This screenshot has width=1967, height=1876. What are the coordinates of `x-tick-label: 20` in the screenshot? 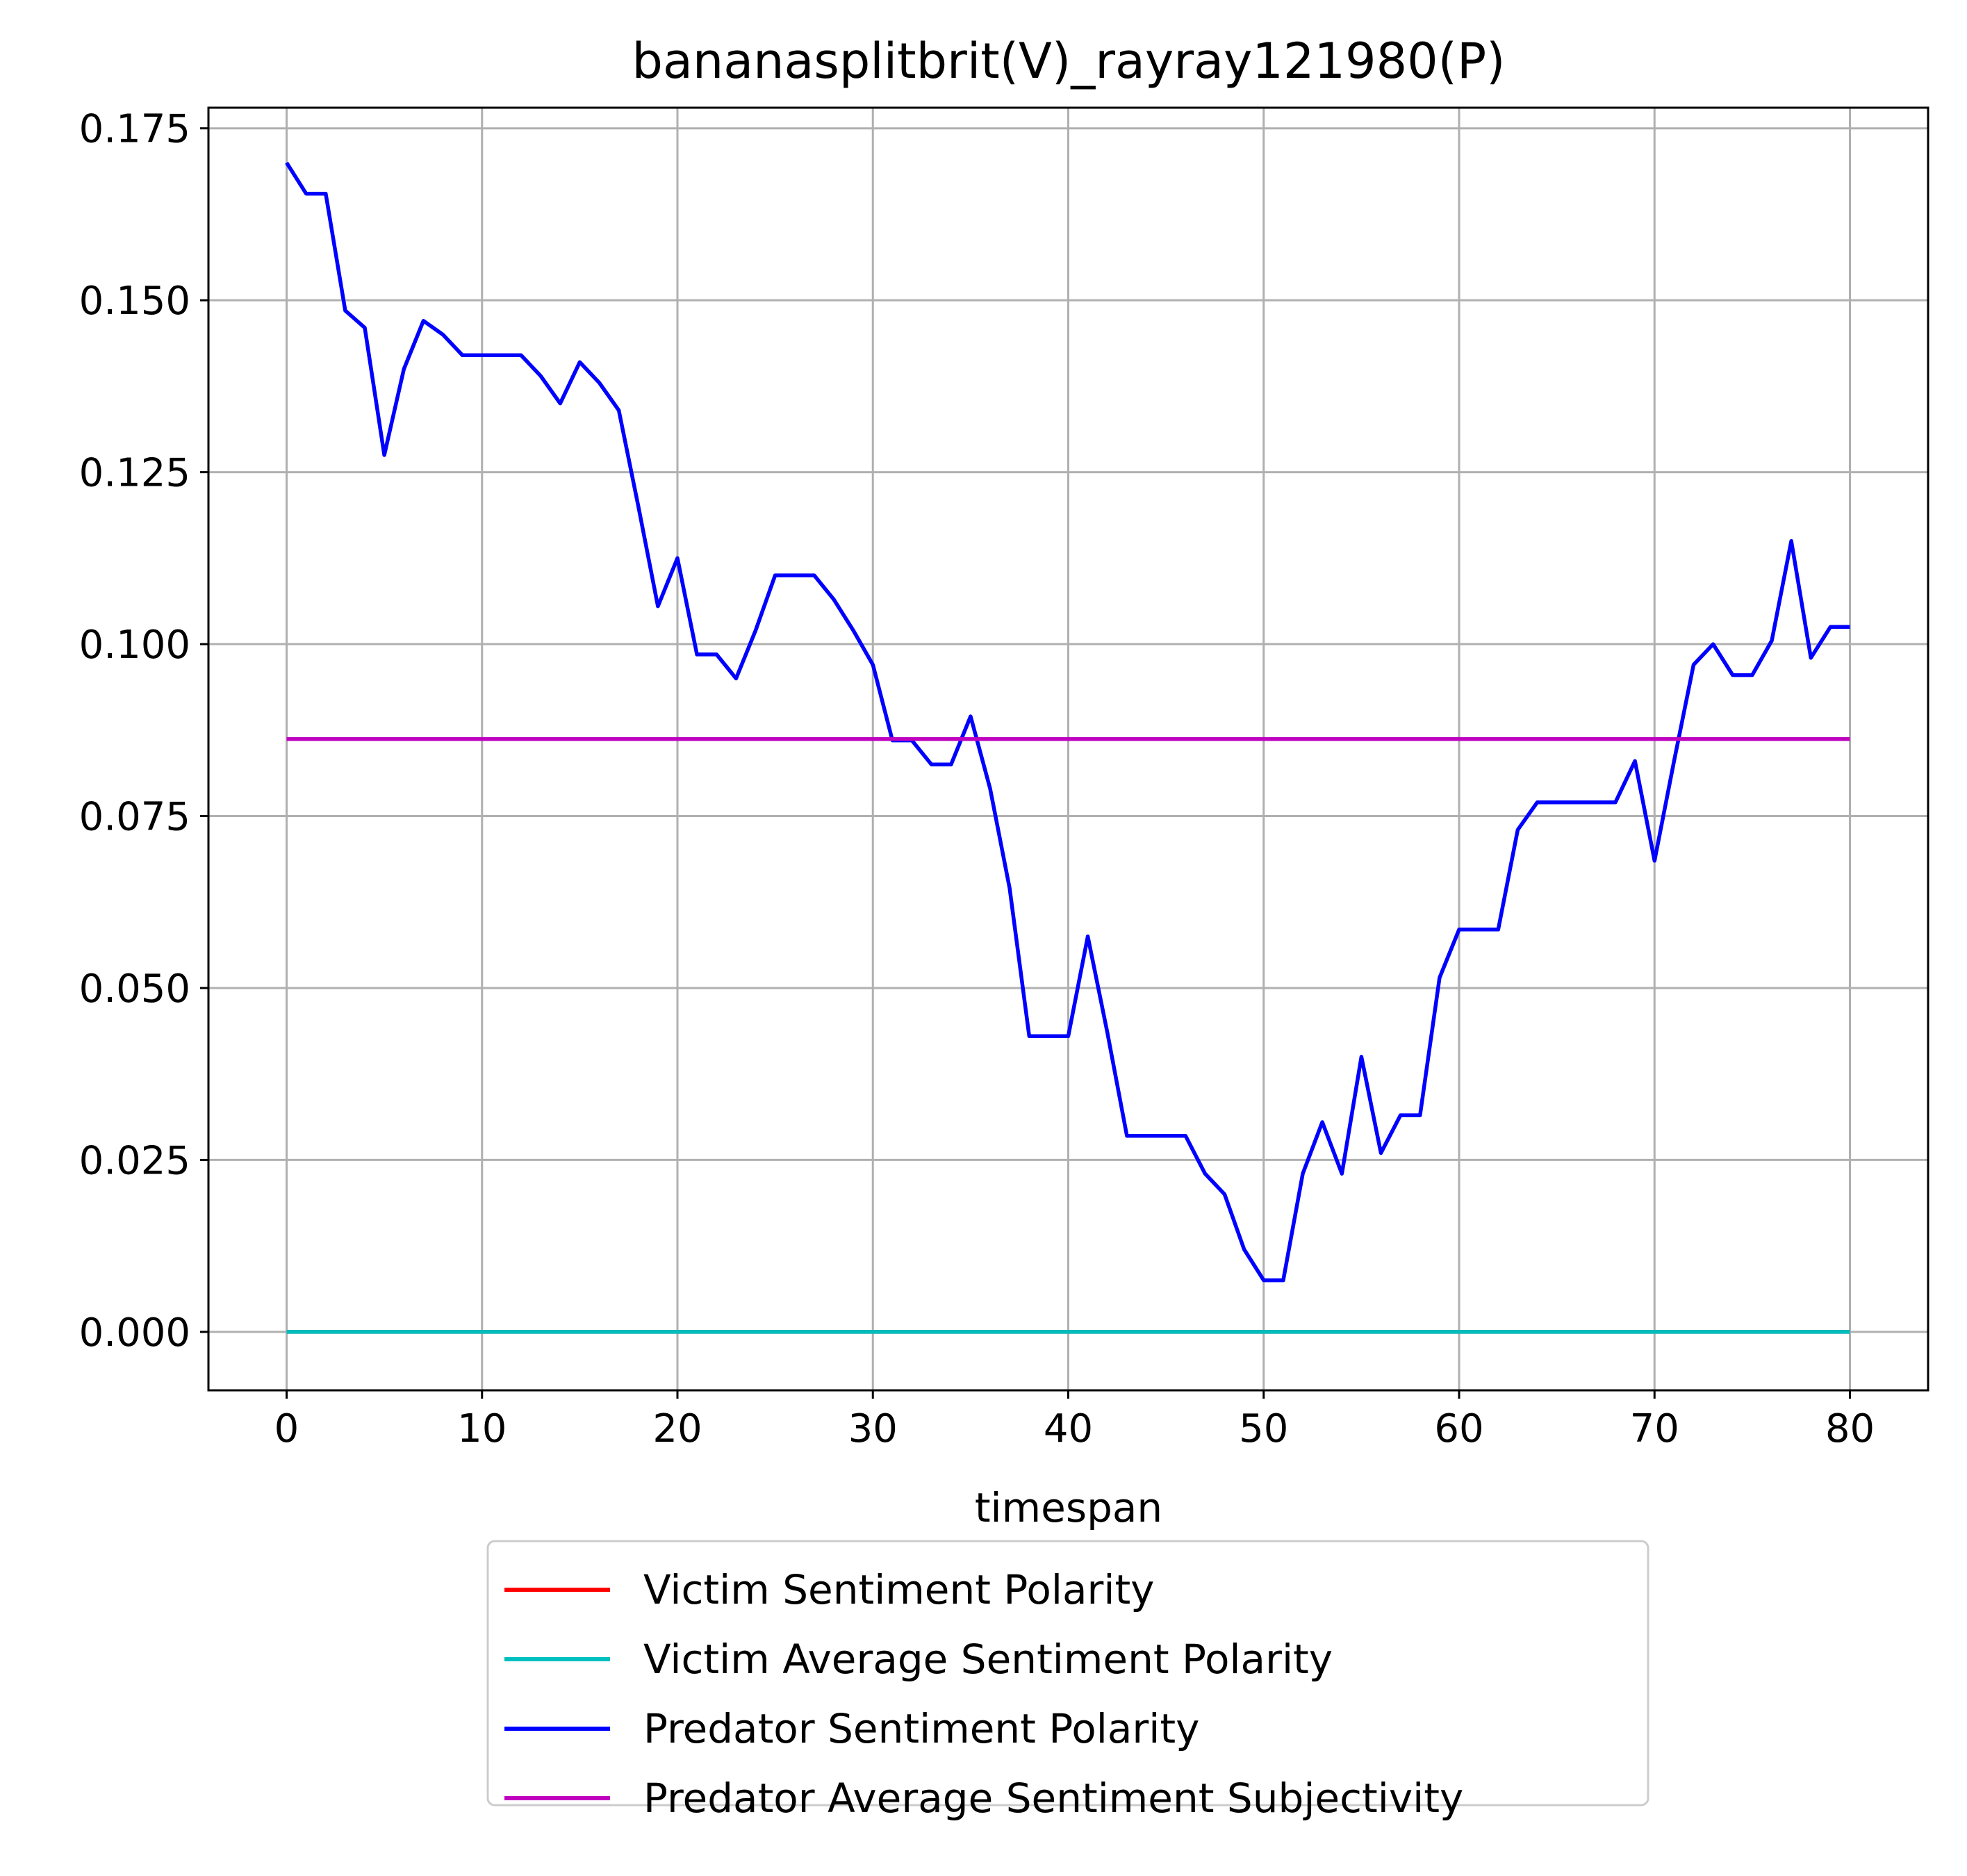 It's located at (677, 1428).